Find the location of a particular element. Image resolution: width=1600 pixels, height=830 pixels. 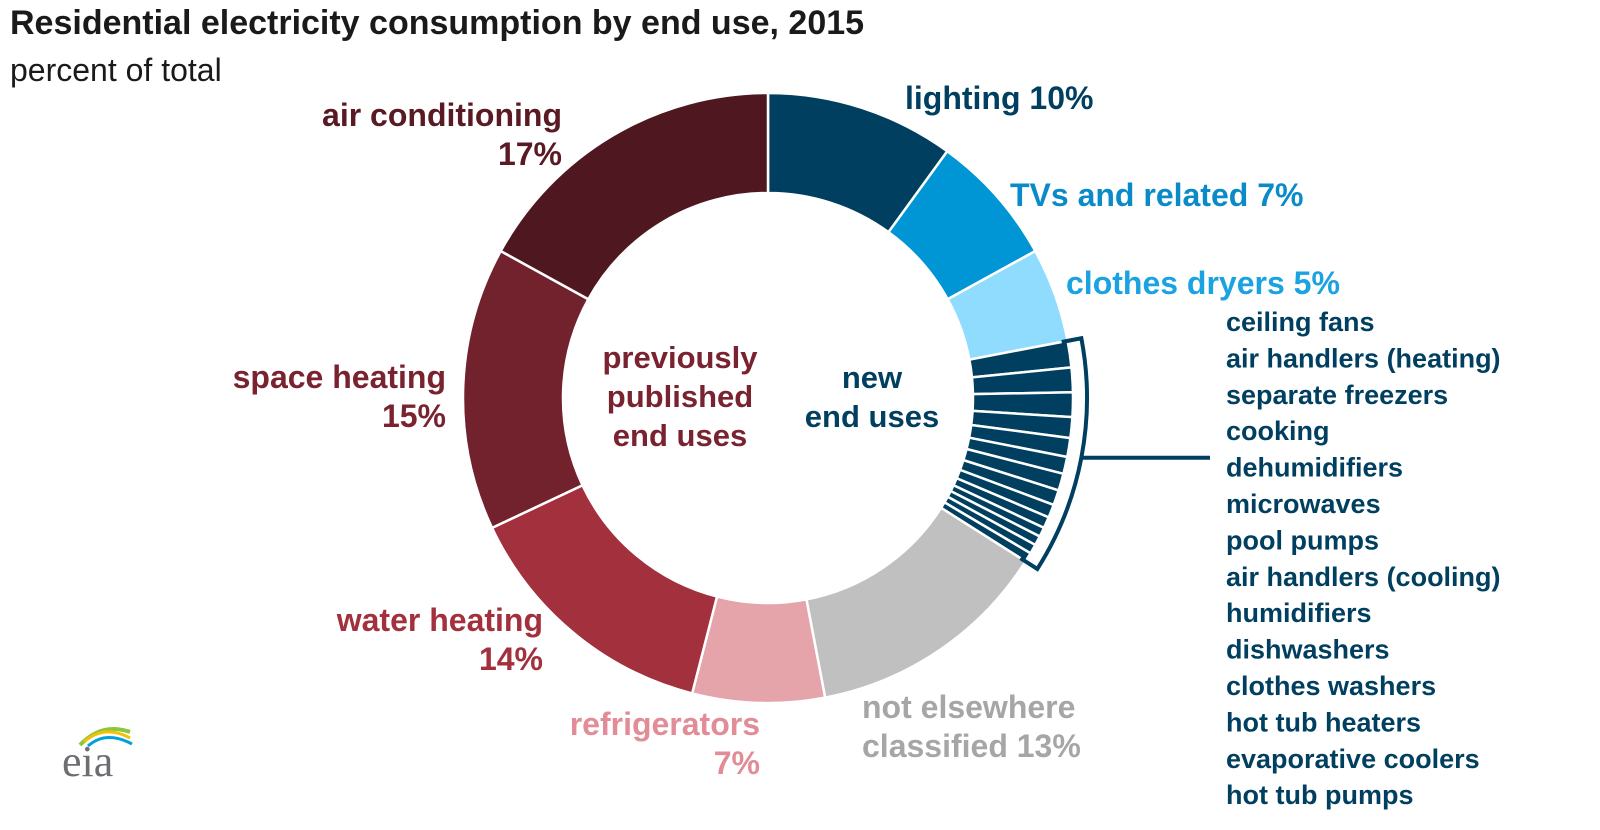

new-end-use-hot-tub-pumps: hot tub pumps is located at coordinates (1319, 795).